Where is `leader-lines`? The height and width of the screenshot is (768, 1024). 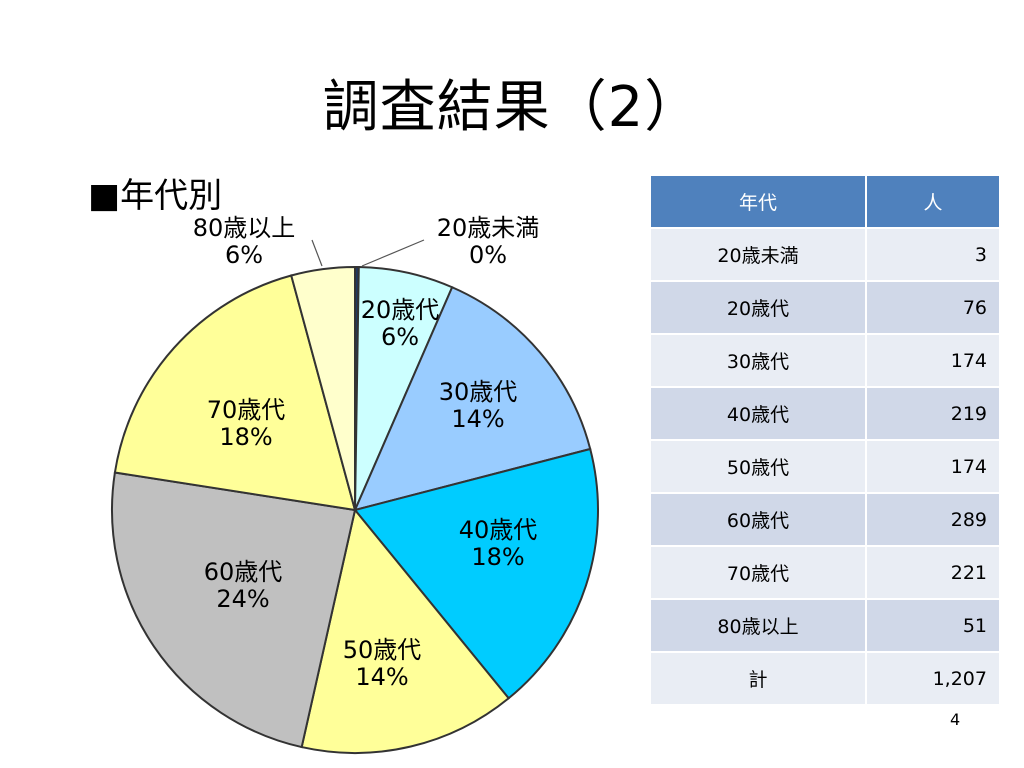 leader-lines is located at coordinates (368, 253).